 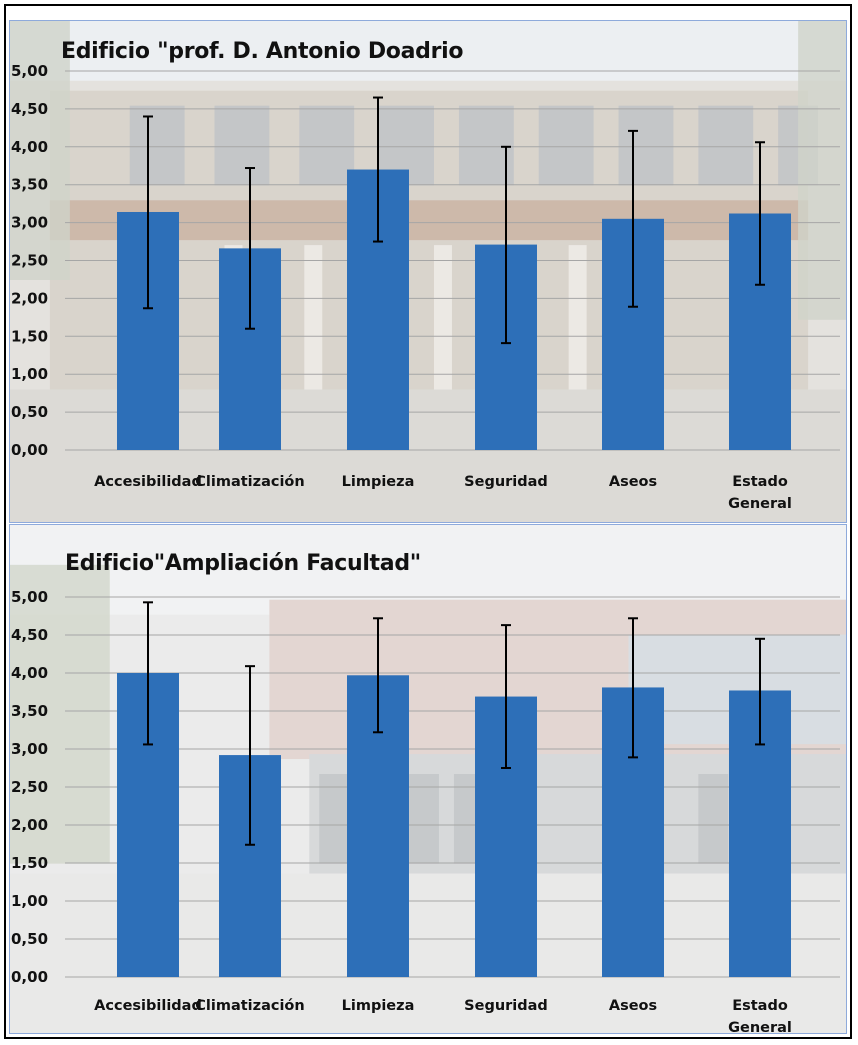 What do you see at coordinates (262, 51) in the screenshot?
I see `chart-title: Edificio "prof. D. Antonio Doadrio` at bounding box center [262, 51].